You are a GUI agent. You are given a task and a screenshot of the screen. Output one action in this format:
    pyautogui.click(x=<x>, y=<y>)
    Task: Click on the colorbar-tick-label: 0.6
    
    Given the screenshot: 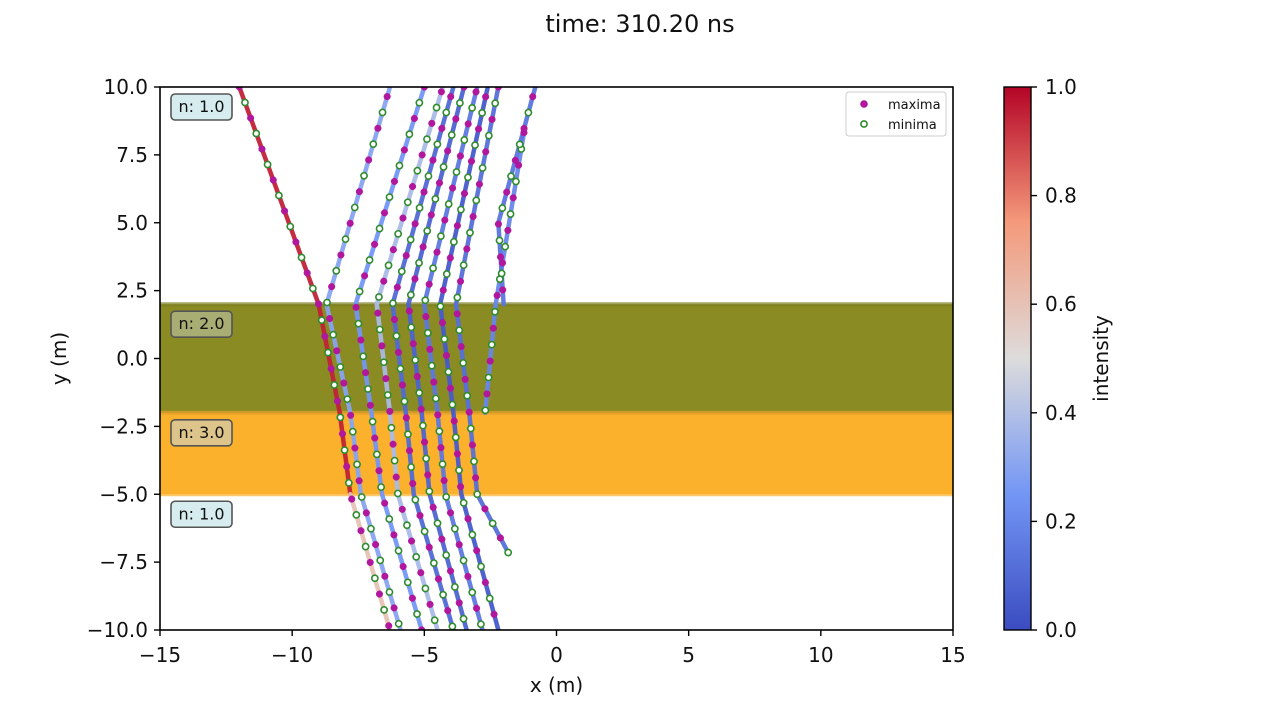 What is the action you would take?
    pyautogui.click(x=1061, y=304)
    